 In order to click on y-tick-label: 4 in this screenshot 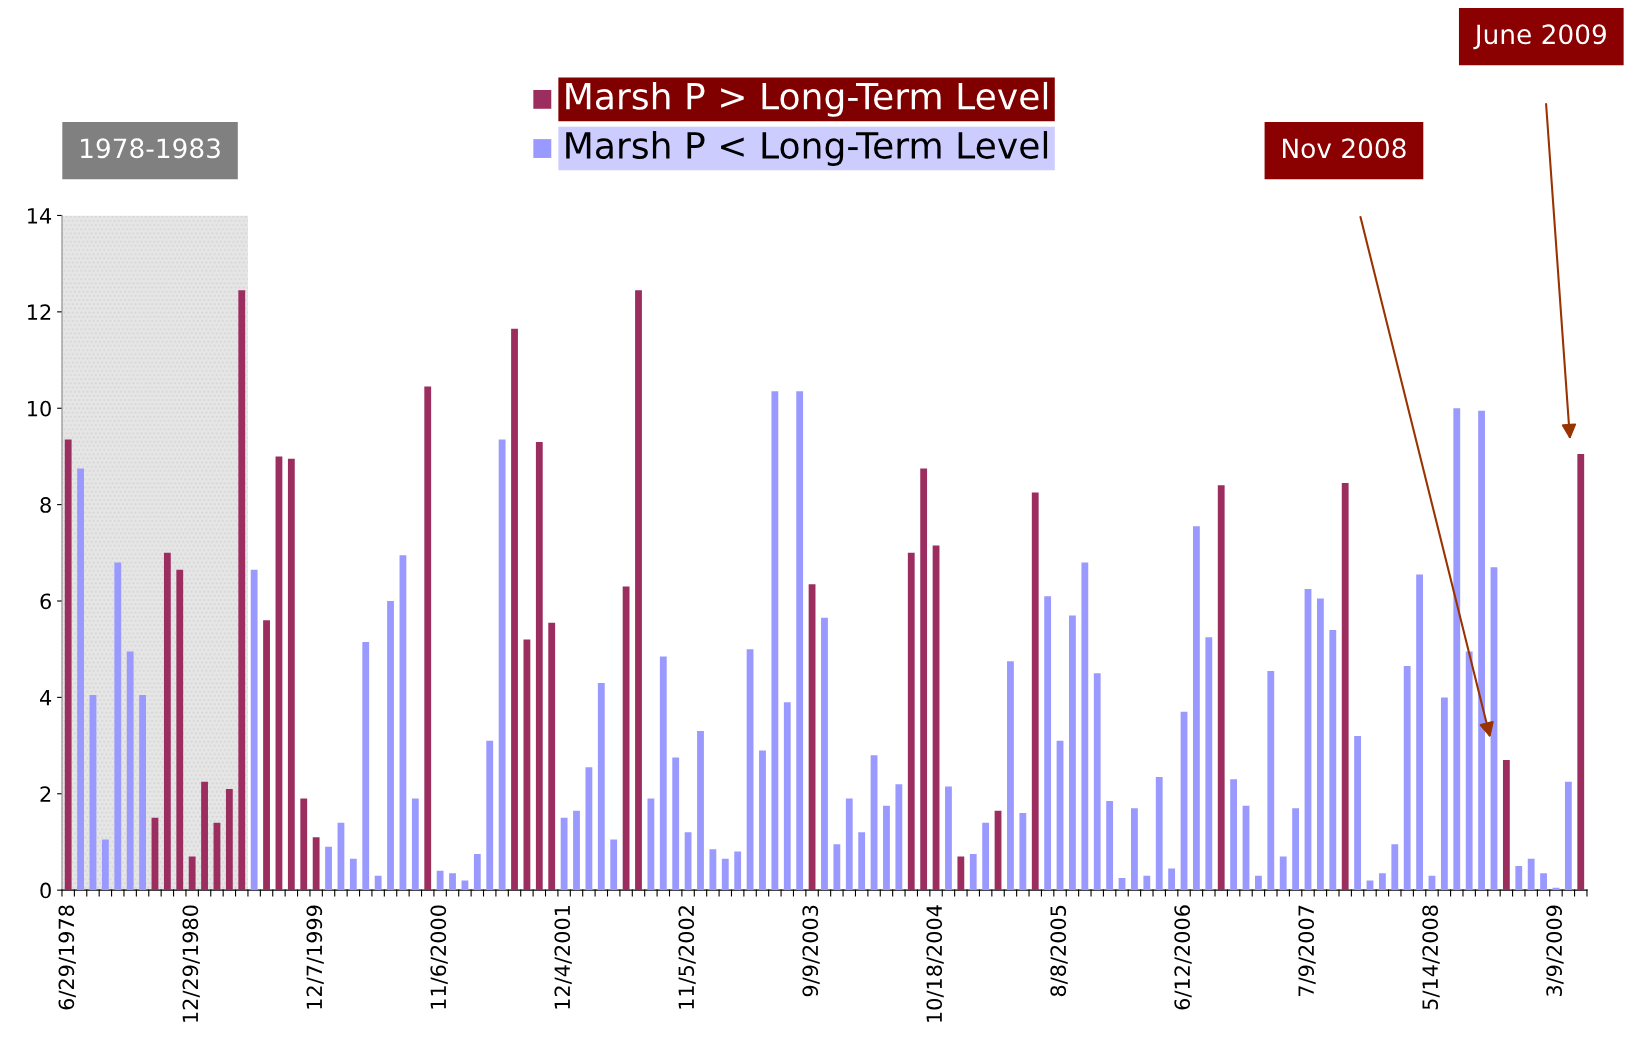, I will do `click(46, 698)`.